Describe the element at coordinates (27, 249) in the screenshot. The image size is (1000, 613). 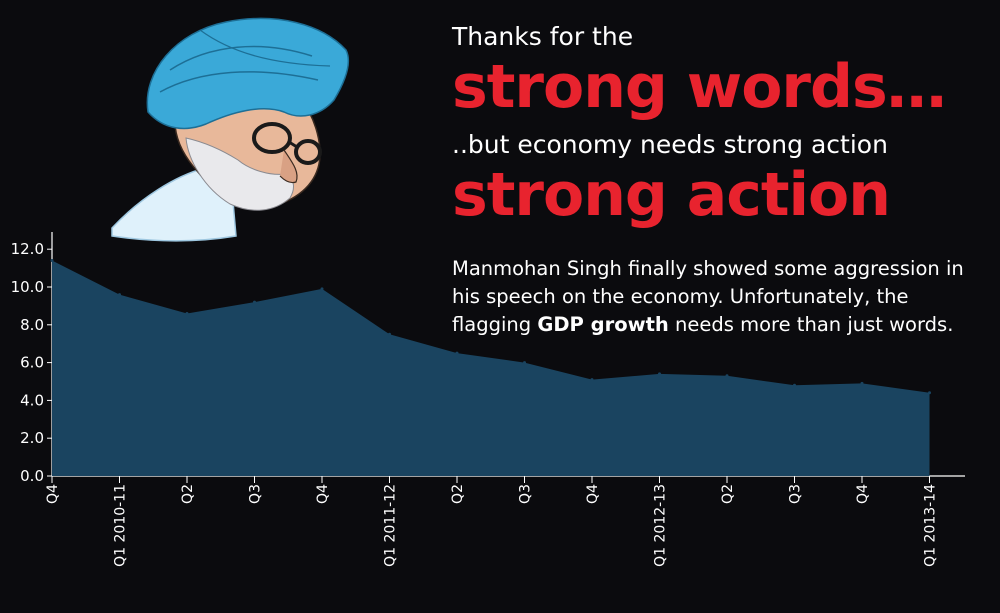
I see `y-tick-label: 12.0` at that location.